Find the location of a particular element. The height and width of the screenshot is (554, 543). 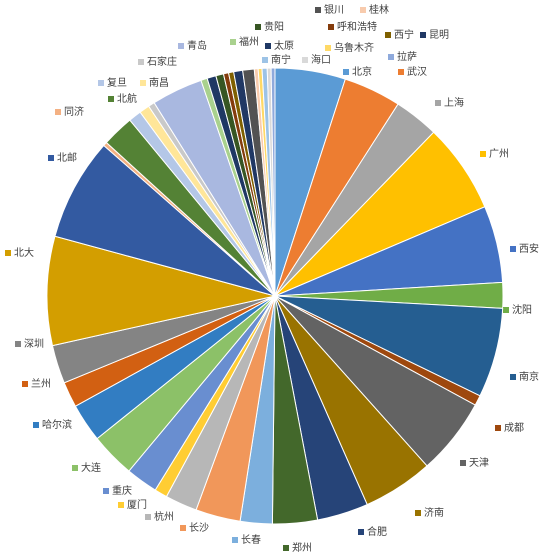

slice-label: 天津 is located at coordinates (479, 463).